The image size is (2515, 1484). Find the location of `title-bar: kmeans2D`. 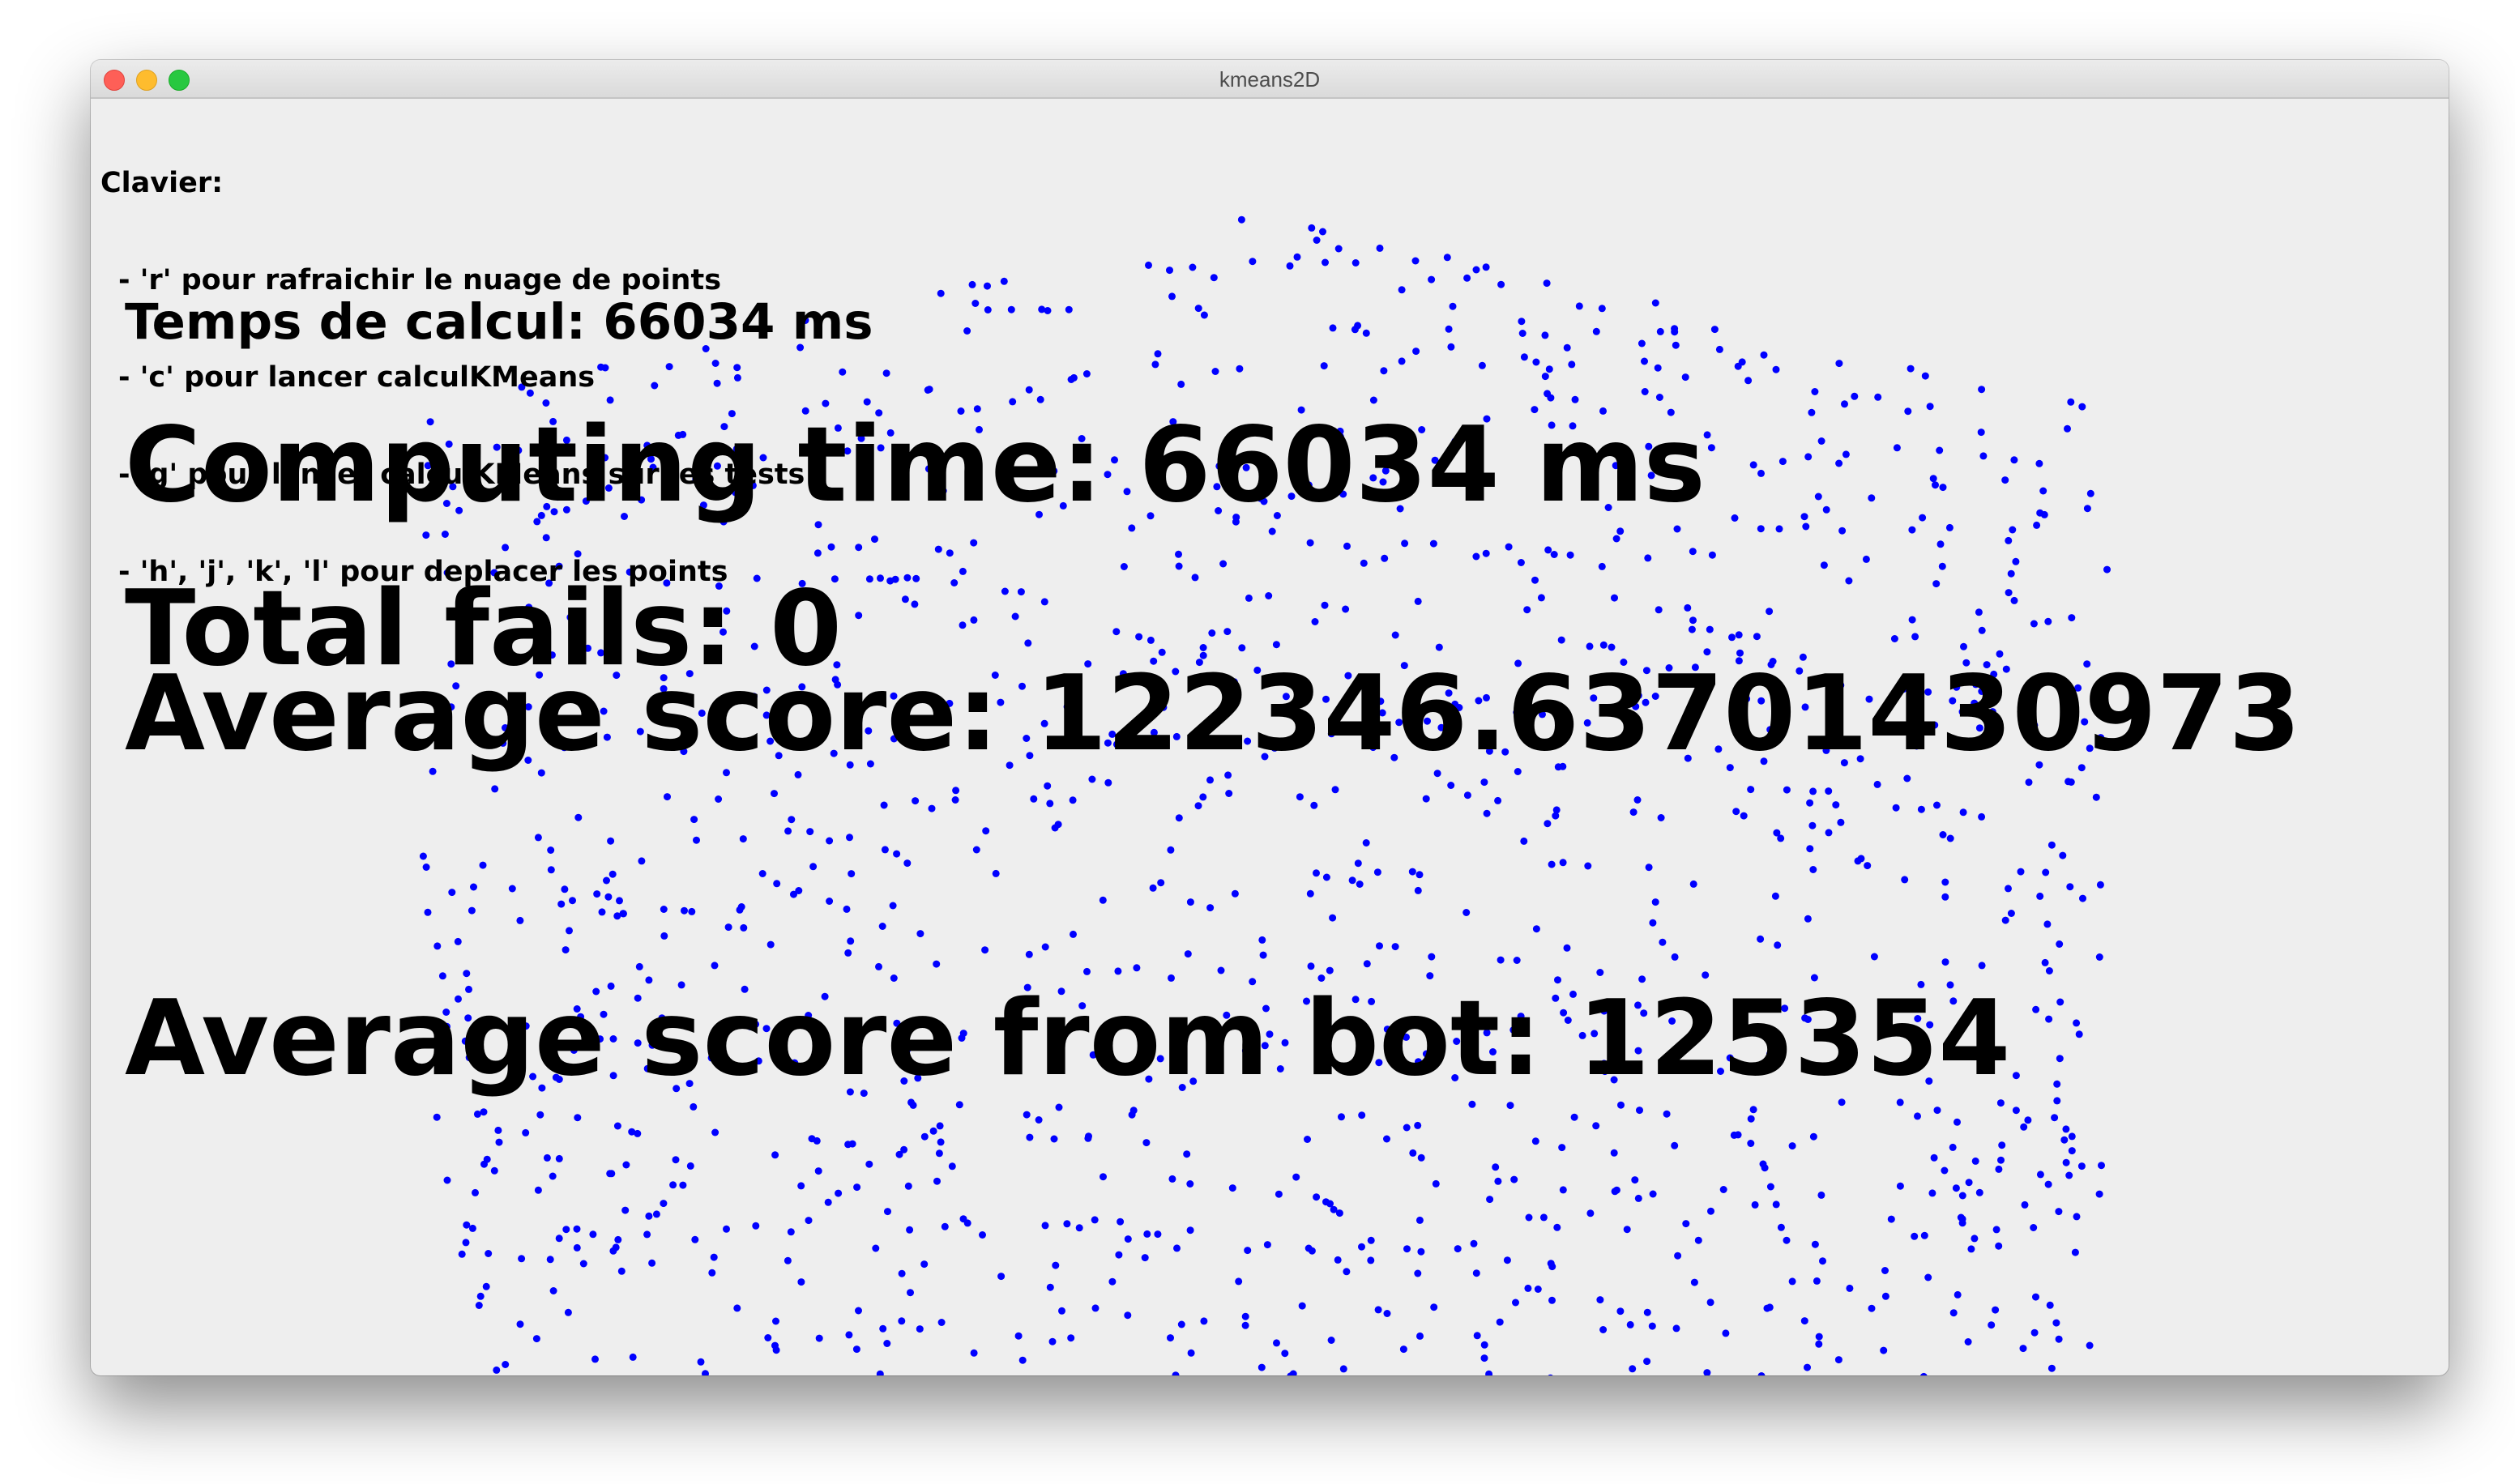

title-bar: kmeans2D is located at coordinates (1270, 79).